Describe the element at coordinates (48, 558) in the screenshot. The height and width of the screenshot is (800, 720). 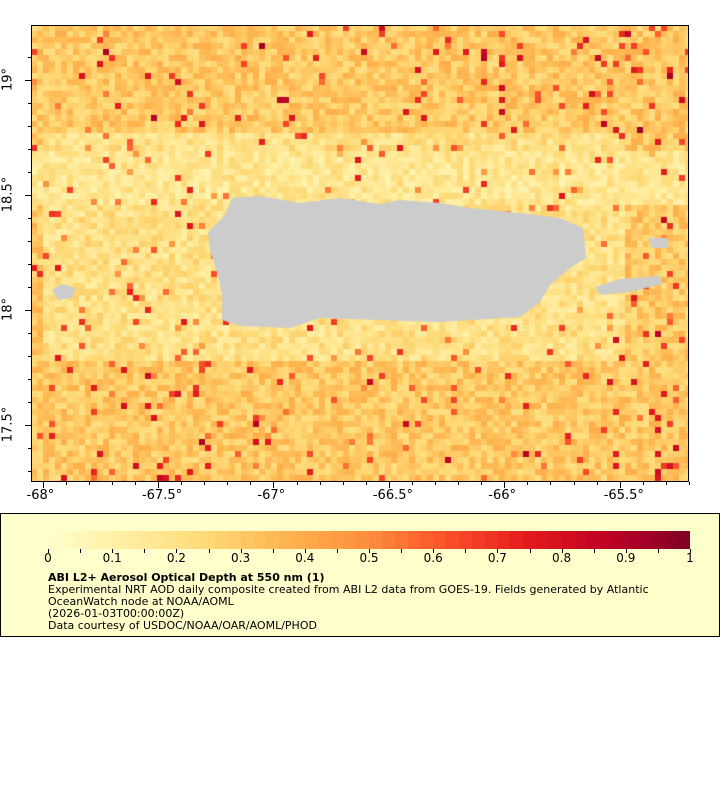
I see `colorbar-tick-label: 0` at that location.